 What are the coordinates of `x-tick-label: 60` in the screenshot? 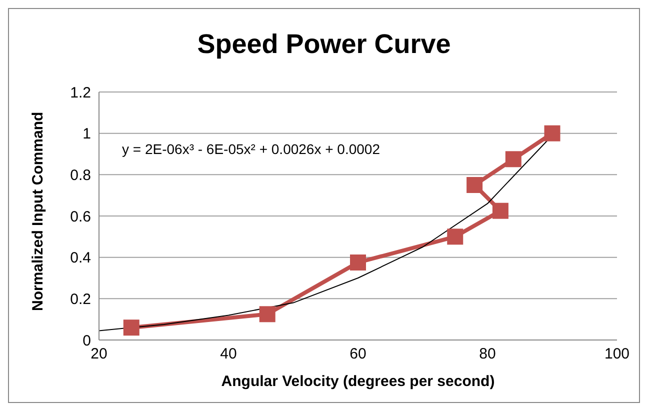 It's located at (358, 354).